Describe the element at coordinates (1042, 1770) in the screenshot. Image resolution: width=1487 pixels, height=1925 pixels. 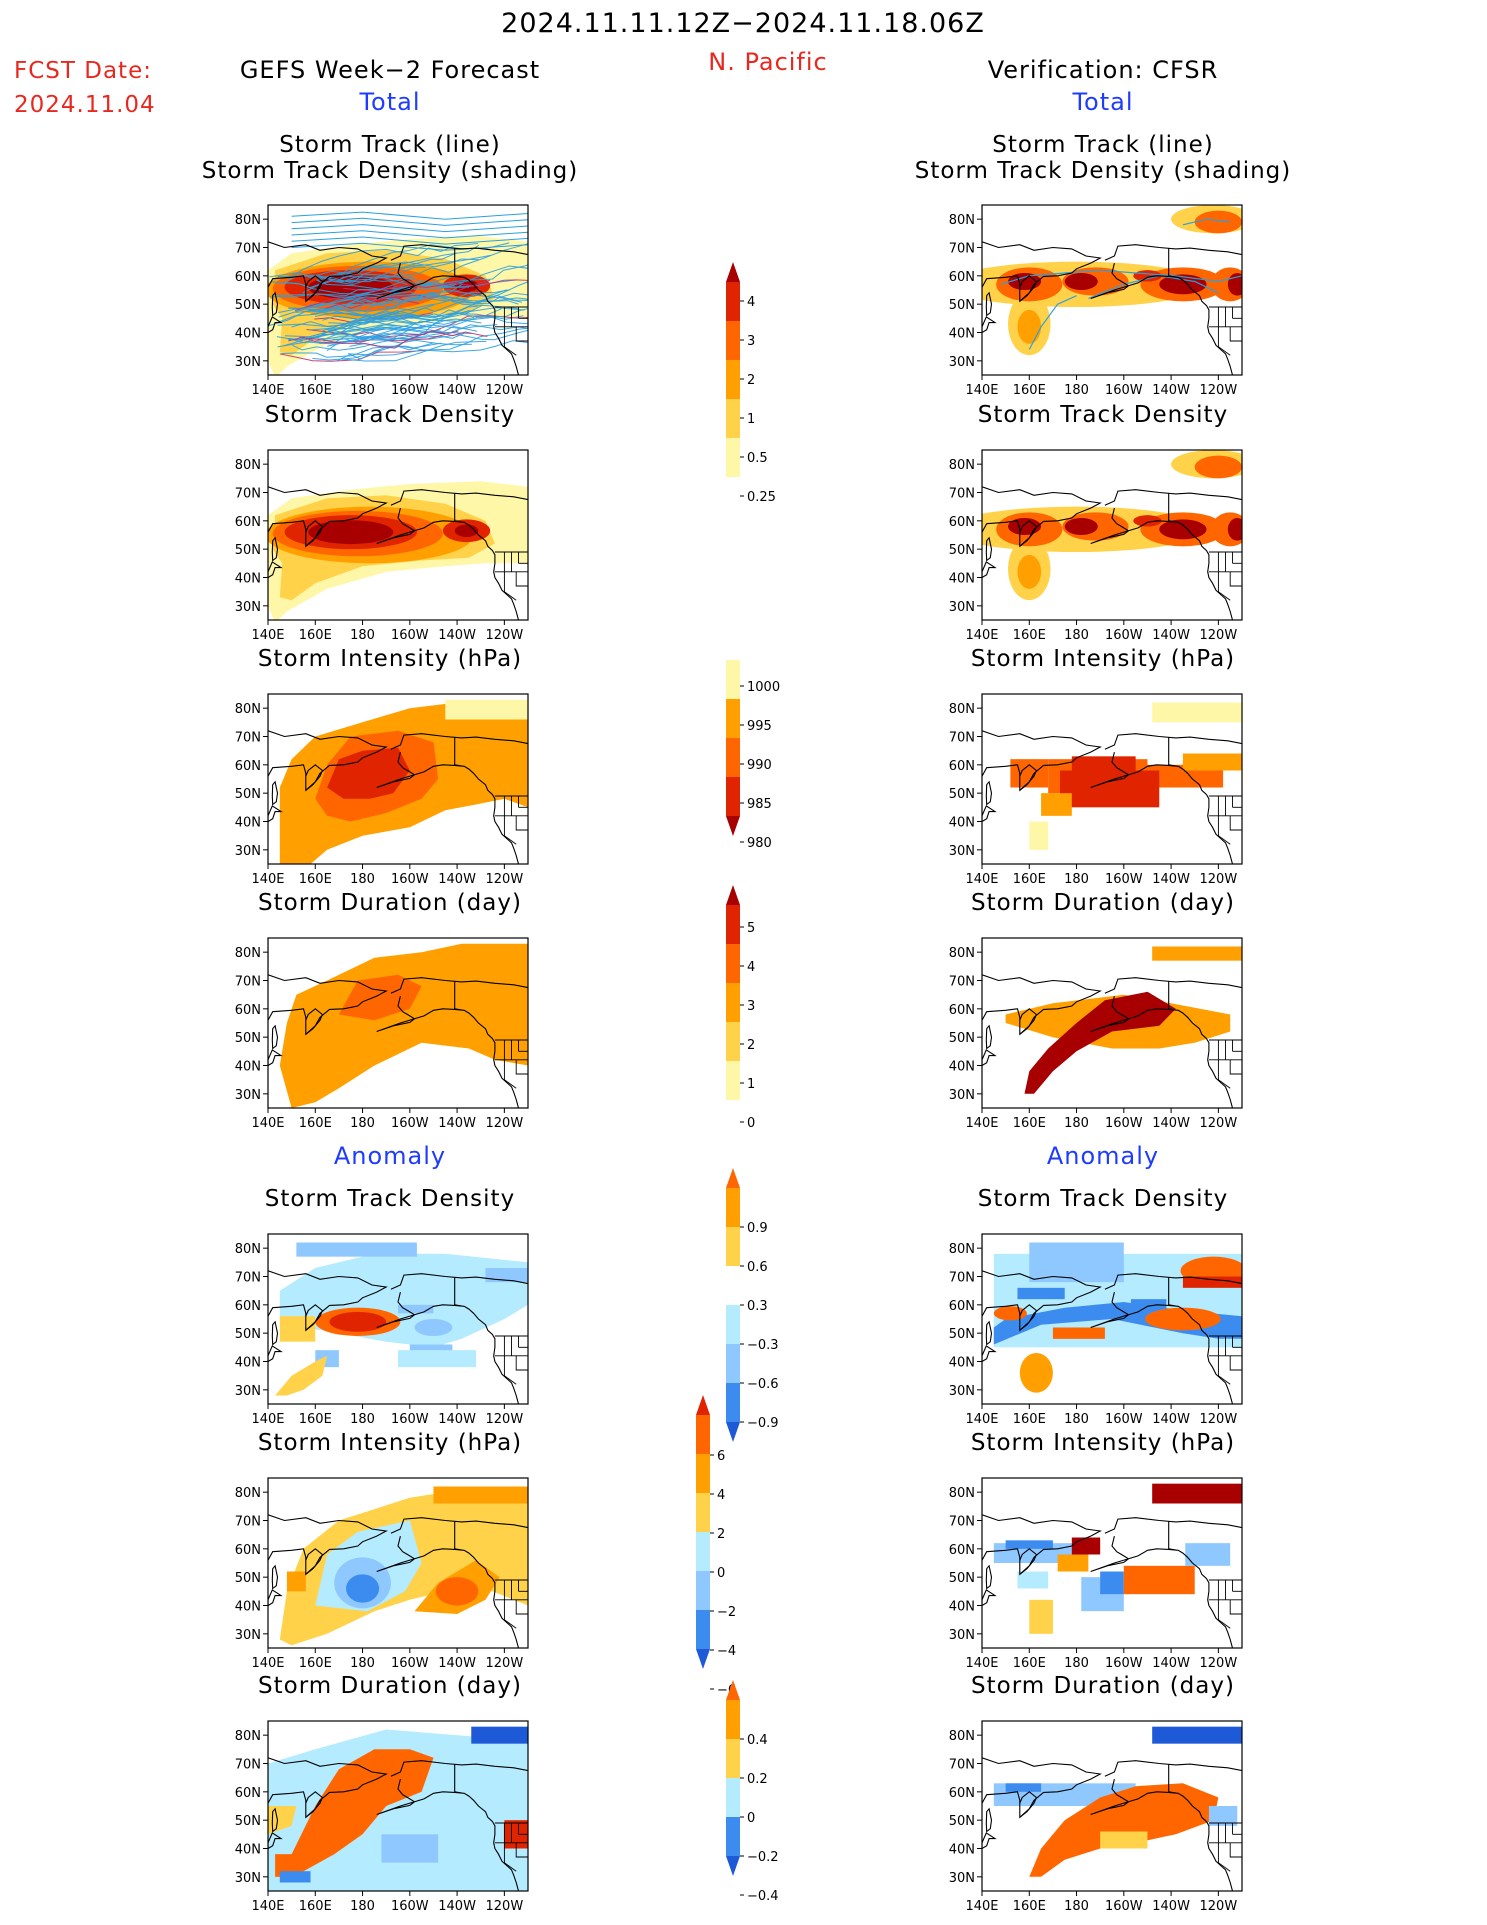
I see `asia-coastline` at that location.